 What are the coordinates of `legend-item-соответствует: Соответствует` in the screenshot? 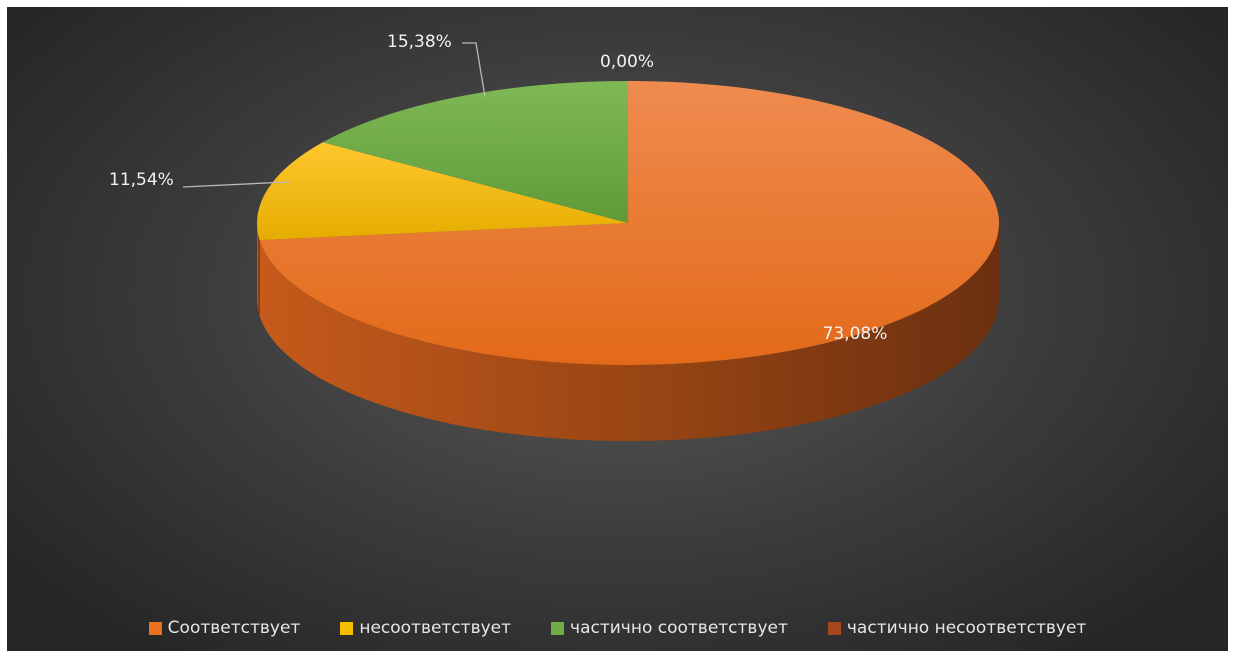 It's located at (224, 628).